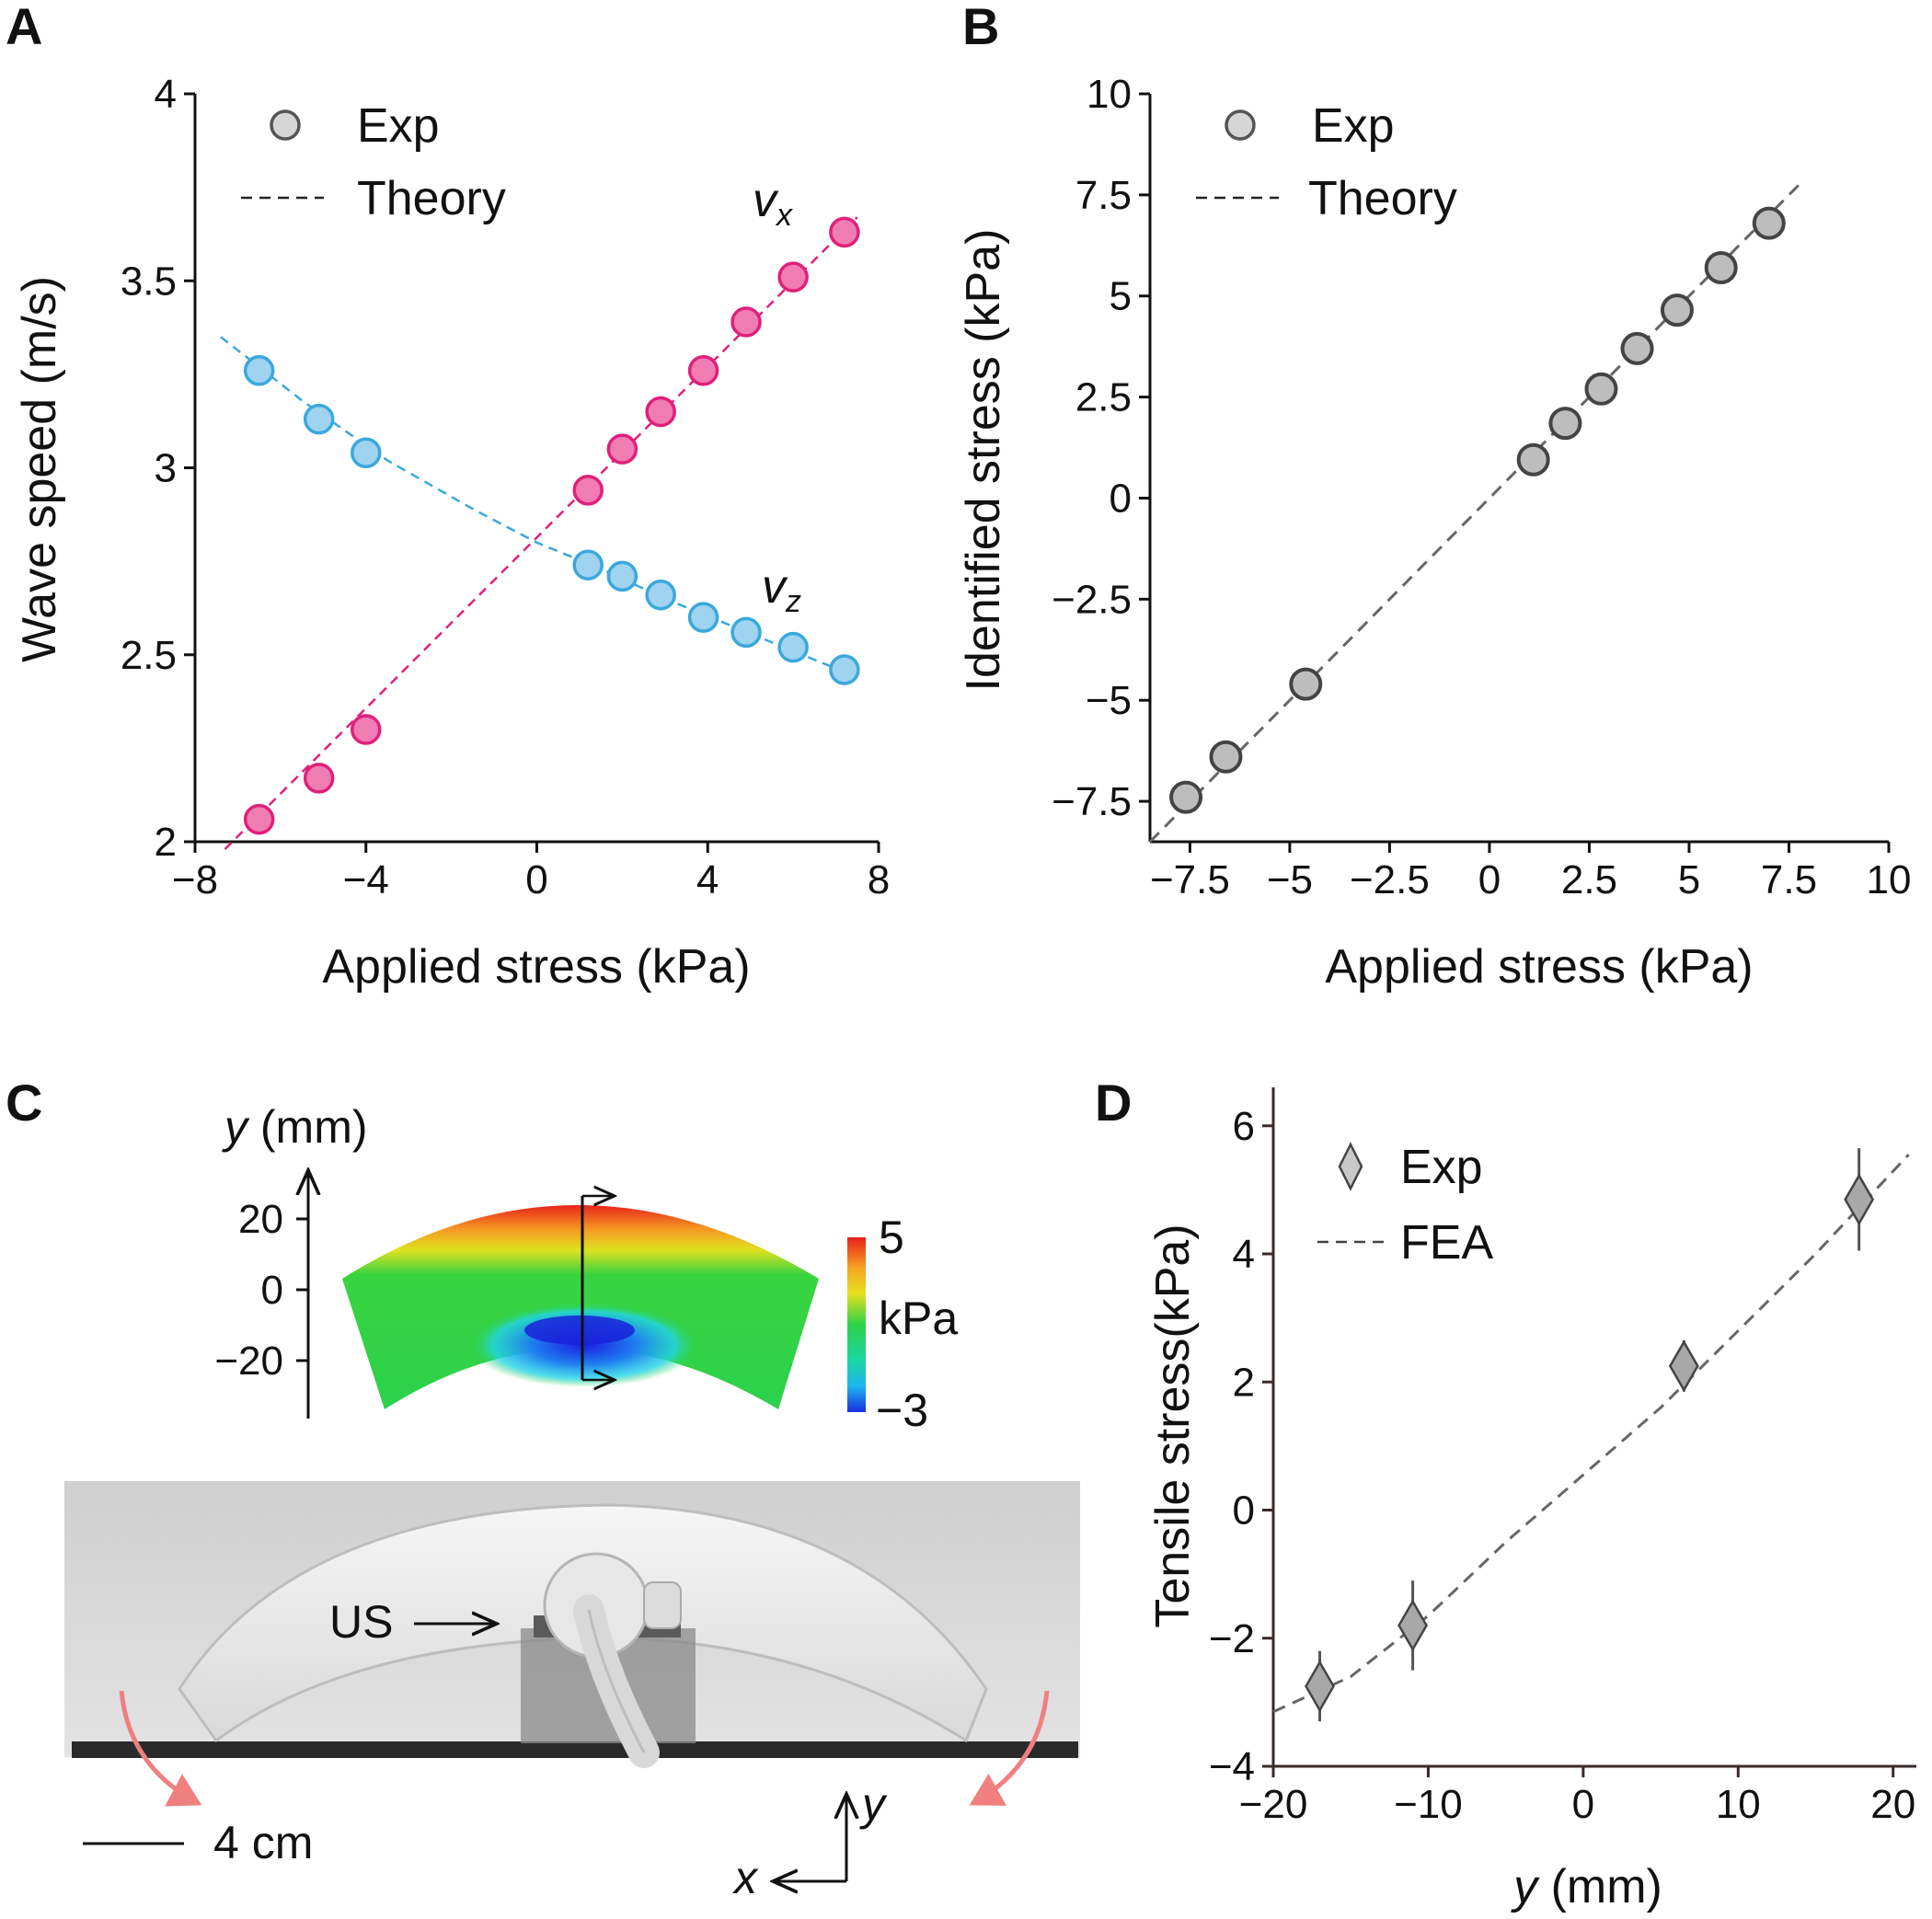 This screenshot has width=1932, height=1919. What do you see at coordinates (24, 1103) in the screenshot?
I see `panel-label-c: C` at bounding box center [24, 1103].